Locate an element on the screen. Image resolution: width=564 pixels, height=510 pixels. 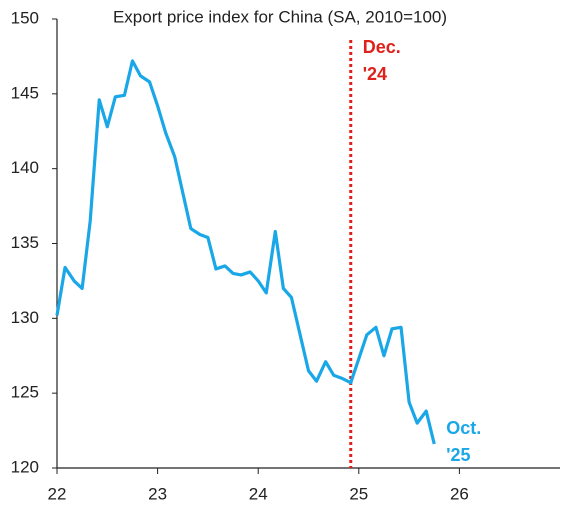
y-tick-label: 150 is located at coordinates (25, 17).